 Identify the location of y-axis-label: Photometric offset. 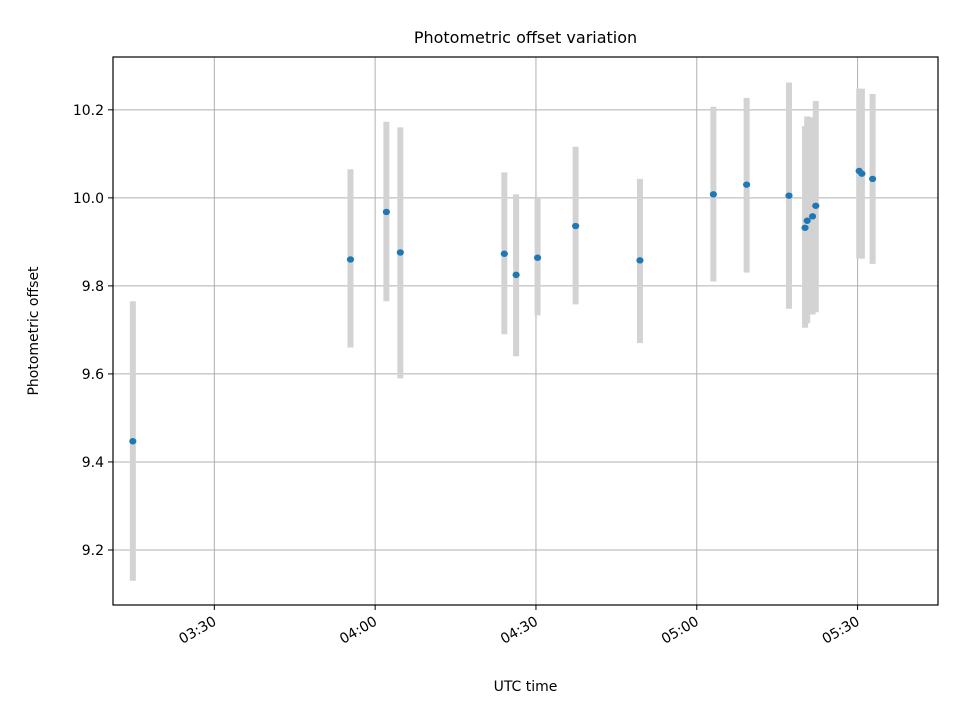
(34, 331).